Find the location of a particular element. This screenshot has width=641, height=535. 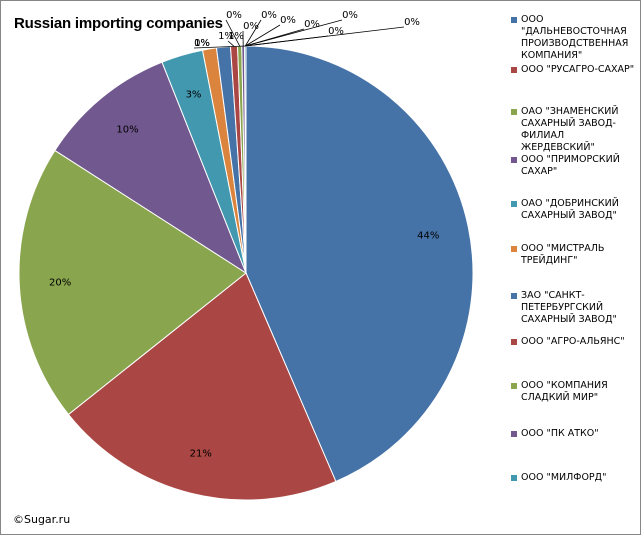

legend-label: ООО "РУСАГРО-САХАР" is located at coordinates (578, 69).